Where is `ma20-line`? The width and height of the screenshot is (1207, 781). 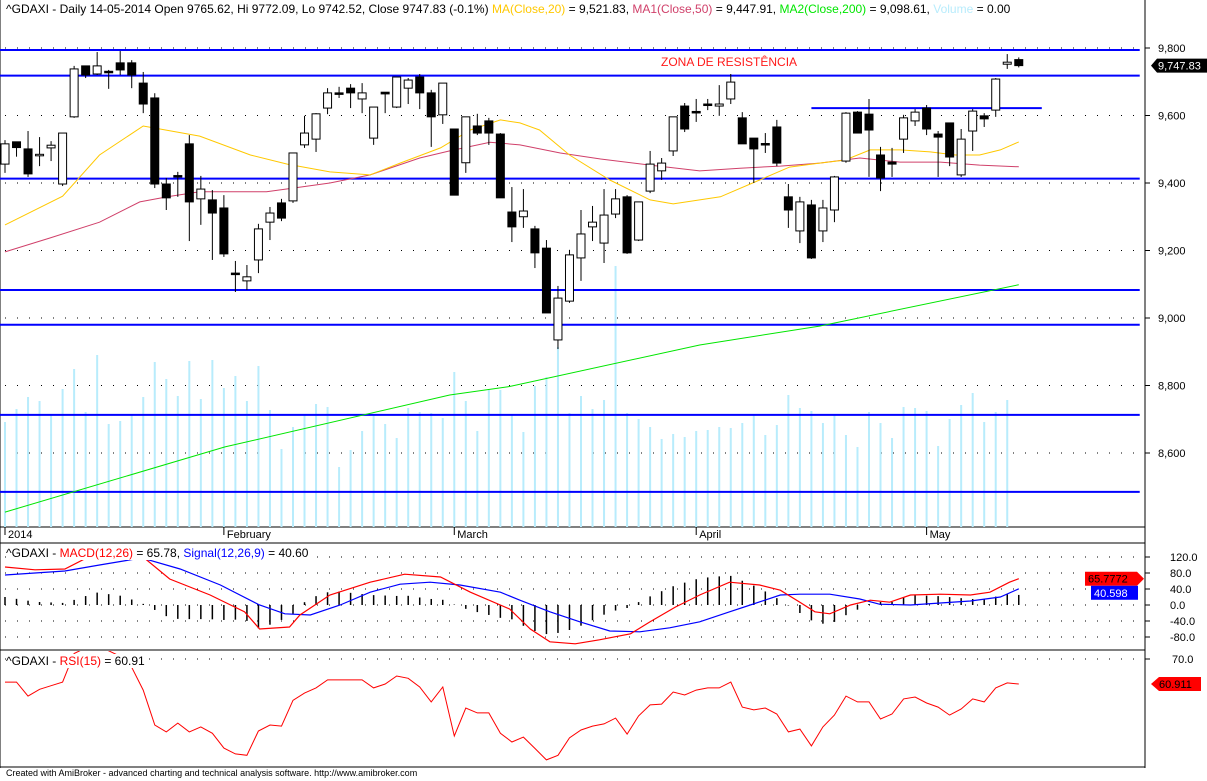 ma20-line is located at coordinates (511, 172).